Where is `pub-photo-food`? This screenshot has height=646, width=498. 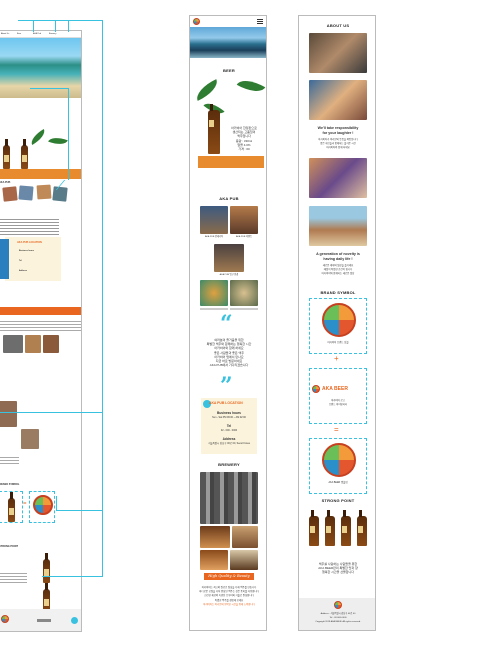 pub-photo-food is located at coordinates (244, 293).